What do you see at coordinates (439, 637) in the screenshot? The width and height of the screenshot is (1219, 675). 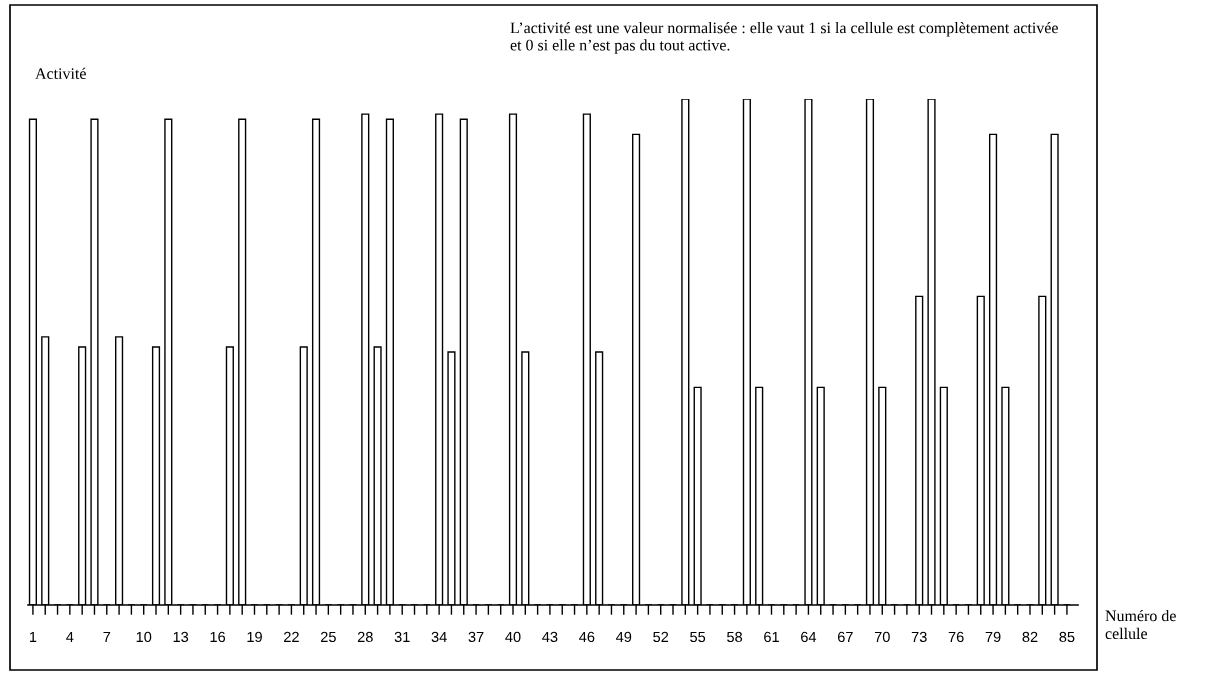 I see `x-tick-label: 34` at bounding box center [439, 637].